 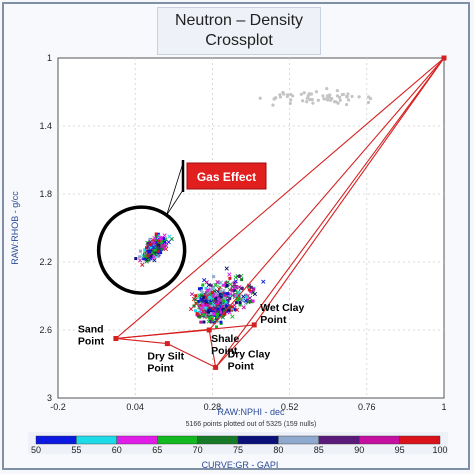 What do you see at coordinates (443, 407) in the screenshot?
I see `x-tick-label: 1` at bounding box center [443, 407].